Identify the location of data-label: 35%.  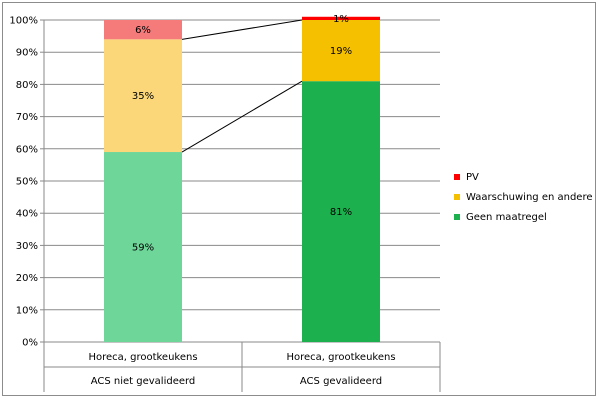
(143, 96).